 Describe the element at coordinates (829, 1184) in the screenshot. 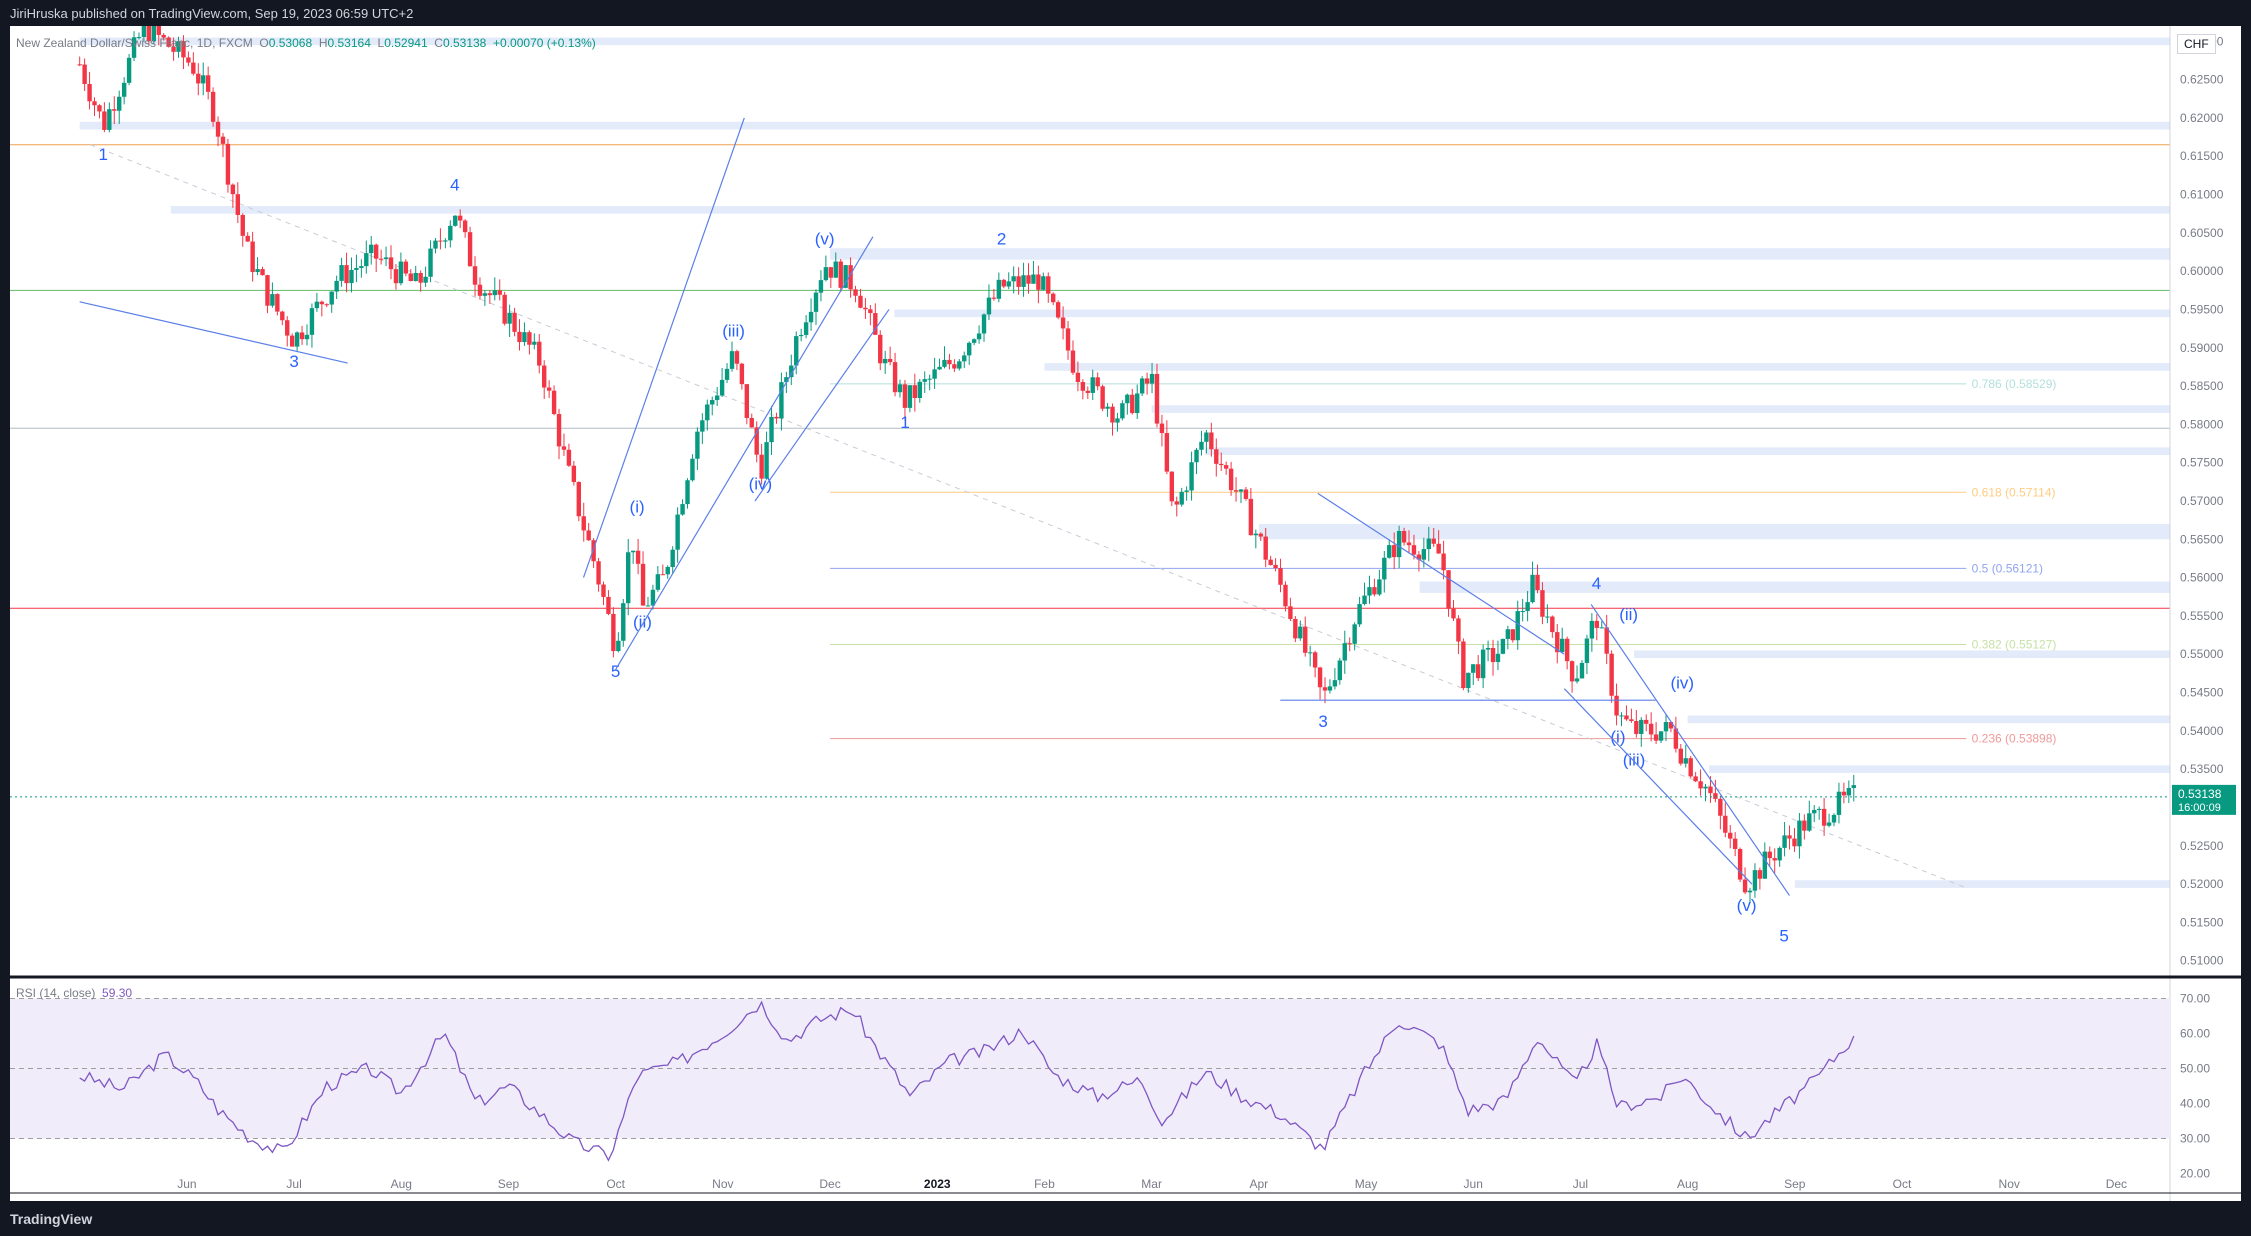

I see `time-tick-label: Dec` at that location.